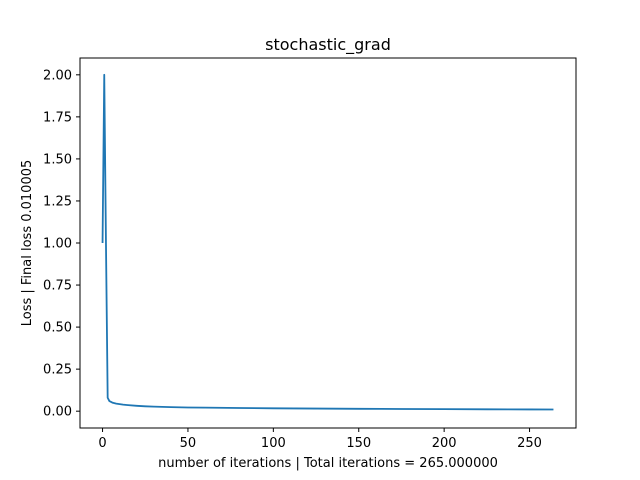  Describe the element at coordinates (102, 443) in the screenshot. I see `x-tick-label: 0` at that location.